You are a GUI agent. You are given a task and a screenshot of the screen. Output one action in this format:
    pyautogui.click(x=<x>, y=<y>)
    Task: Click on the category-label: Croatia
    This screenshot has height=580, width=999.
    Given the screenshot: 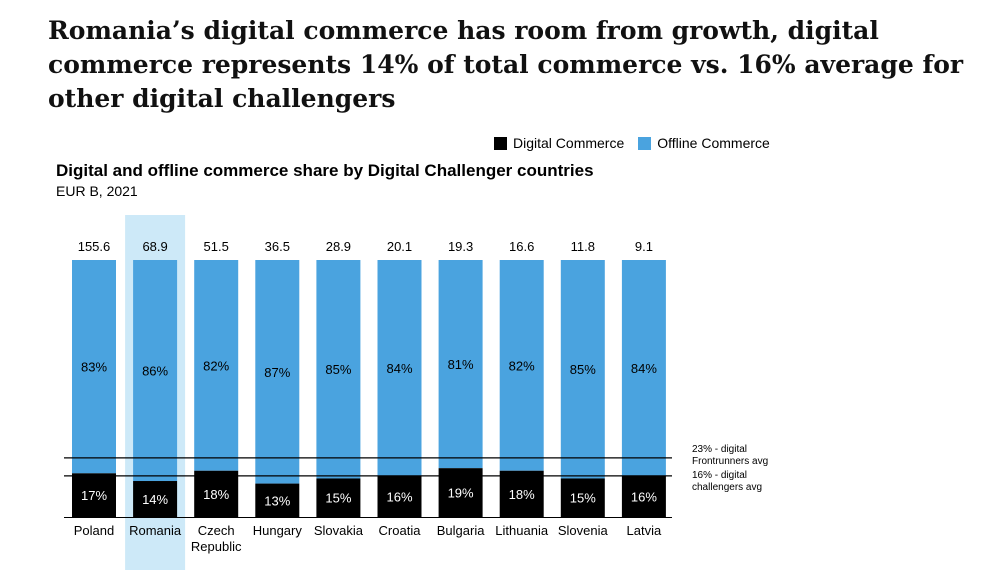 What is the action you would take?
    pyautogui.click(x=400, y=530)
    